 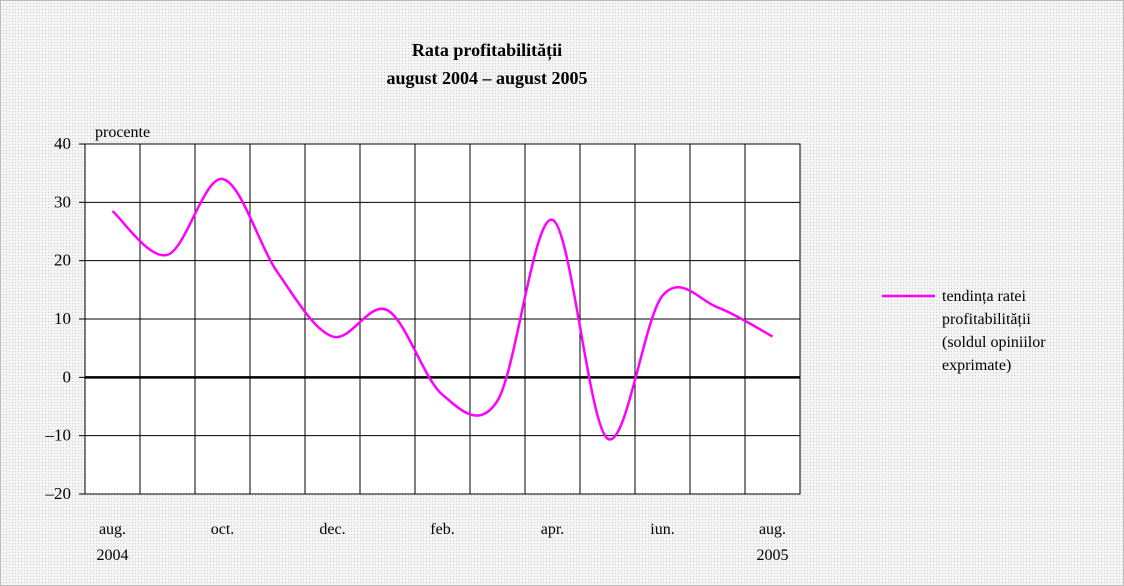 I want to click on y-tick-label: 30, so click(x=62, y=201).